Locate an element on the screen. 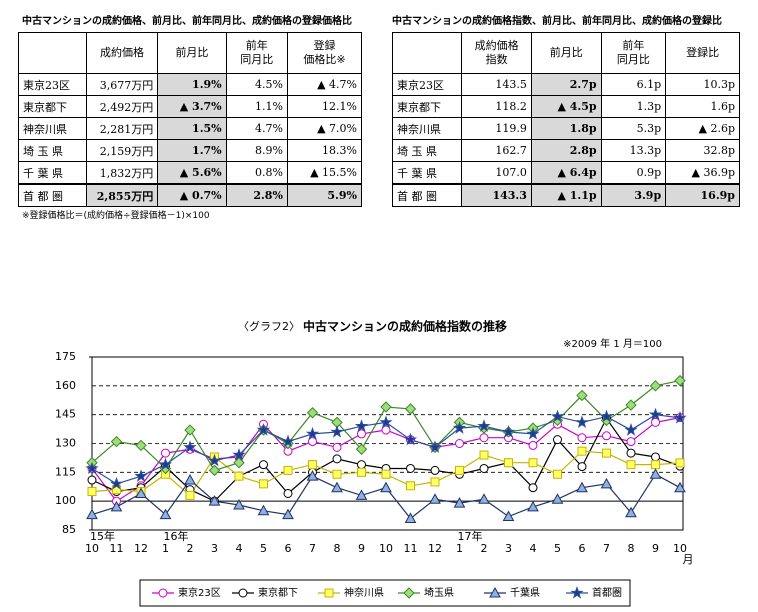  x-tick-label: 2 is located at coordinates (190, 548).